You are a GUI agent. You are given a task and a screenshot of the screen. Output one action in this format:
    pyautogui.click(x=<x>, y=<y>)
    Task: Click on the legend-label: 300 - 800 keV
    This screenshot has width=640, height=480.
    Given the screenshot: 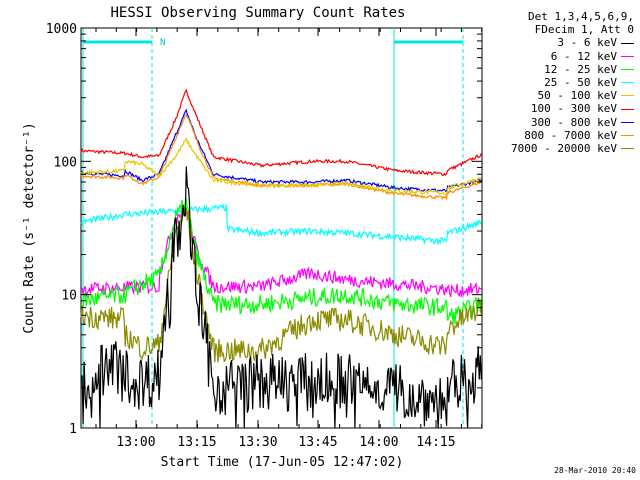 What is the action you would take?
    pyautogui.click(x=573, y=122)
    